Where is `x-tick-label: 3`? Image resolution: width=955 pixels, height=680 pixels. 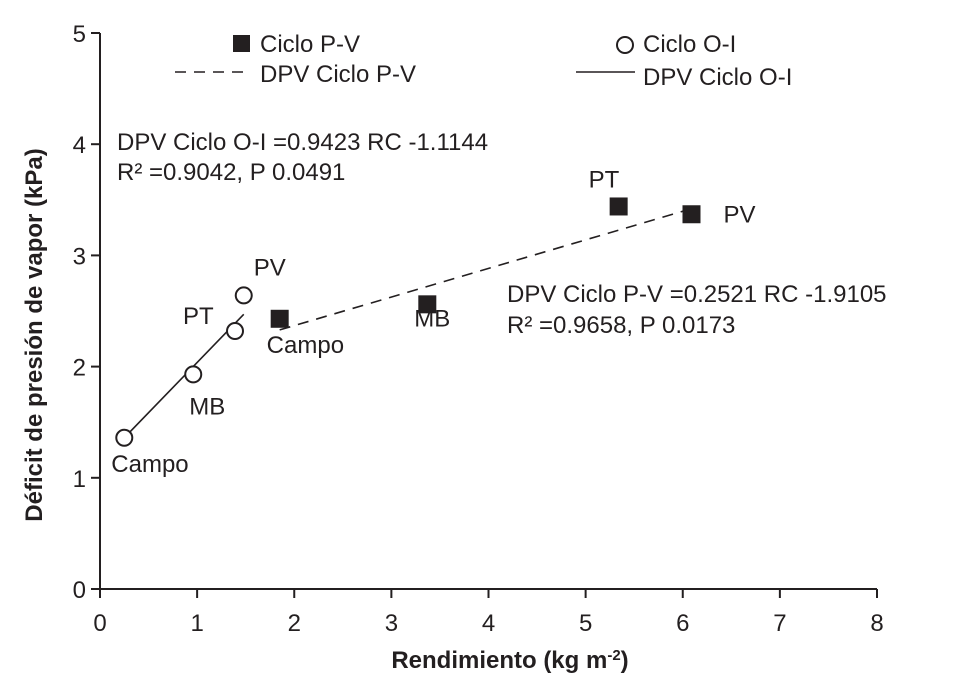
x-tick-label: 3 is located at coordinates (391, 623).